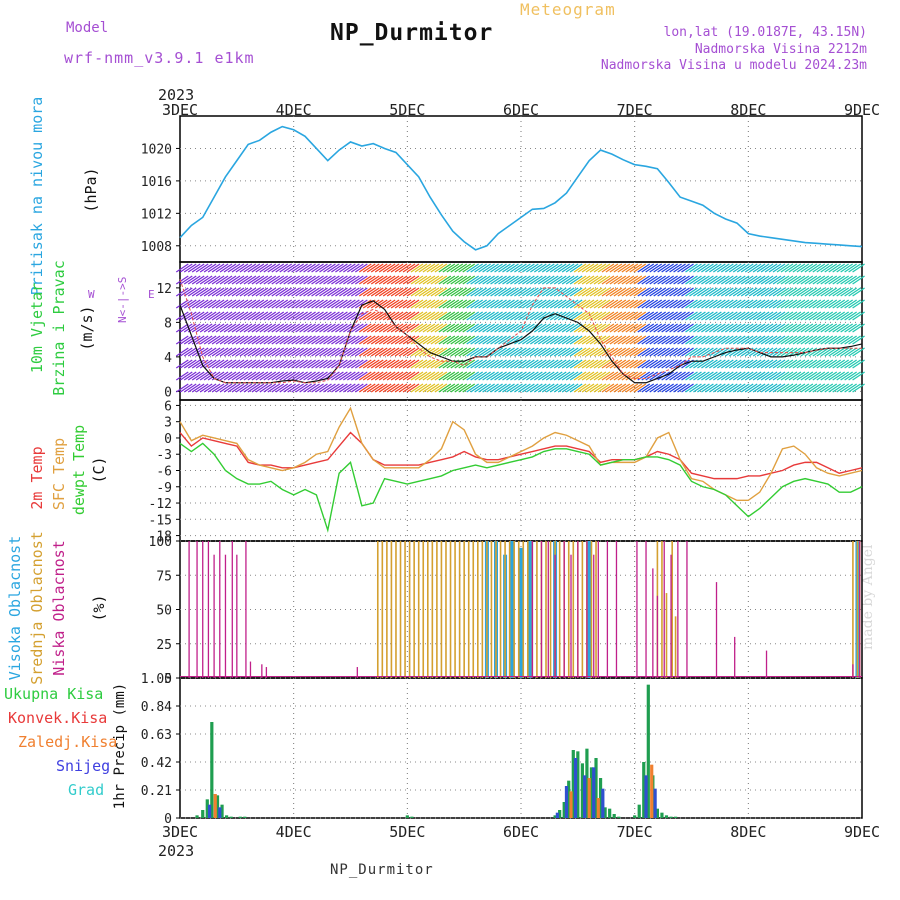 The height and width of the screenshot is (900, 900). I want to click on y-tick-label: 100, so click(160, 542).